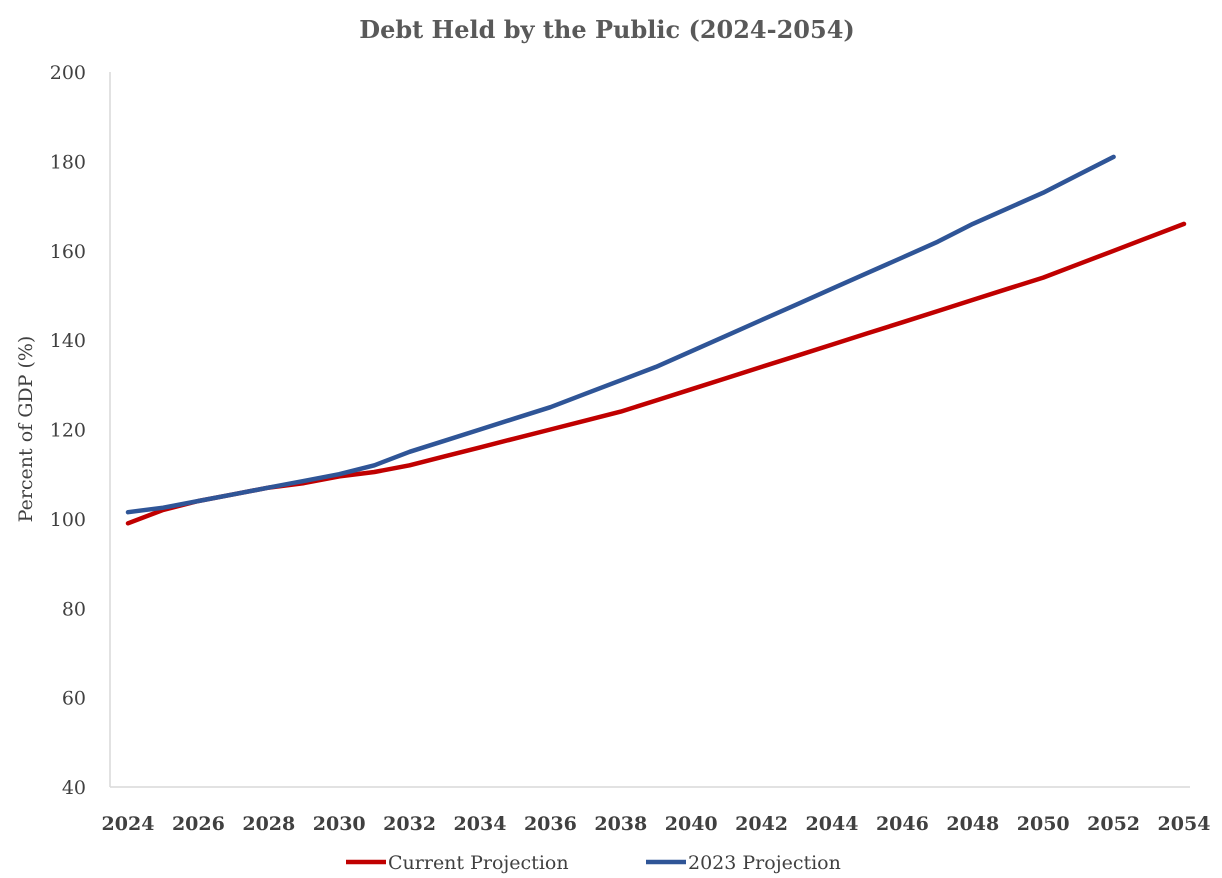  I want to click on y-tick-label: 120, so click(68, 431).